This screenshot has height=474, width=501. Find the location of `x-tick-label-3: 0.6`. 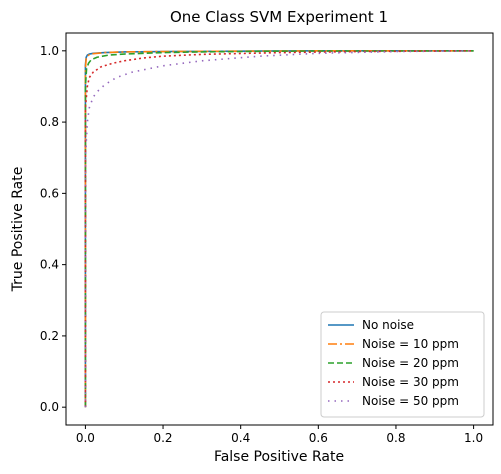

x-tick-label-3: 0.6 is located at coordinates (318, 438).